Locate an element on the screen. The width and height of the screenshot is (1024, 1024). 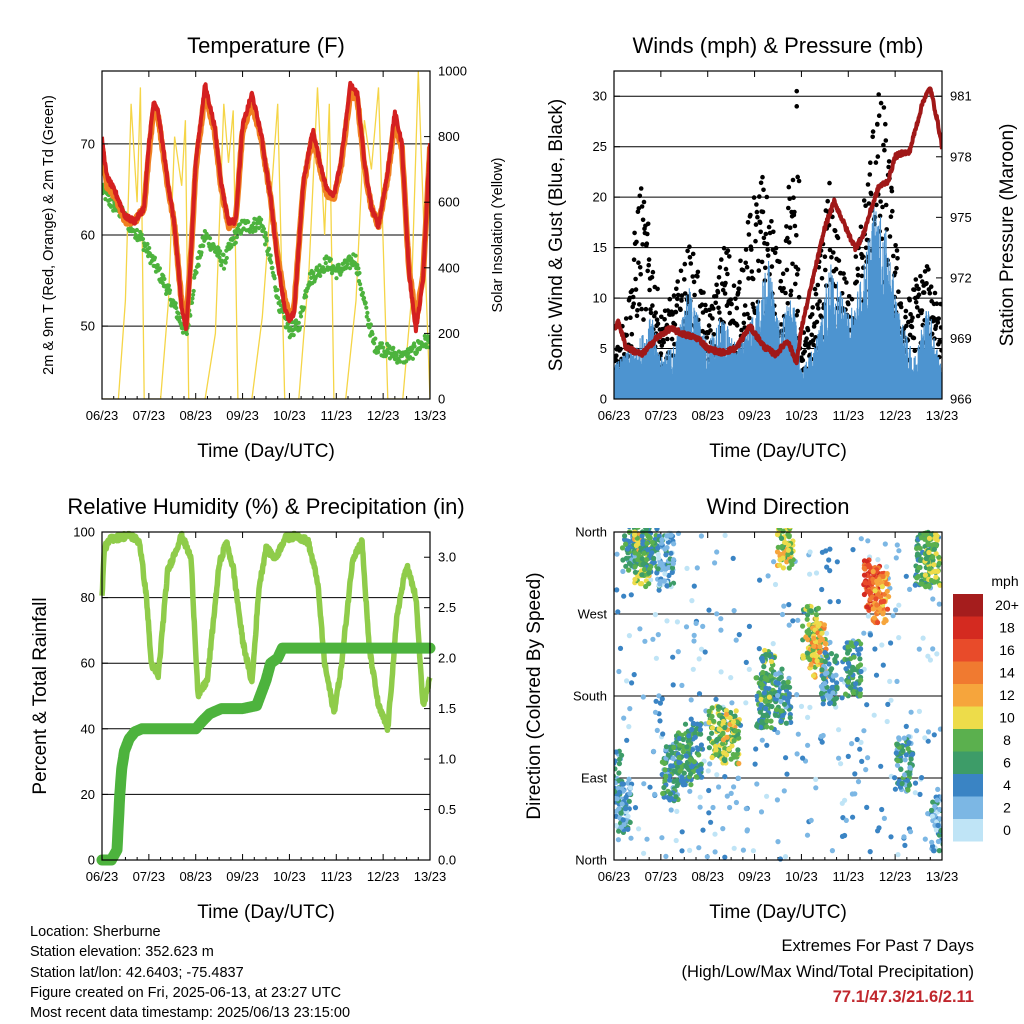
elevation-text: Station elevation: 352.623 m is located at coordinates (122, 952).